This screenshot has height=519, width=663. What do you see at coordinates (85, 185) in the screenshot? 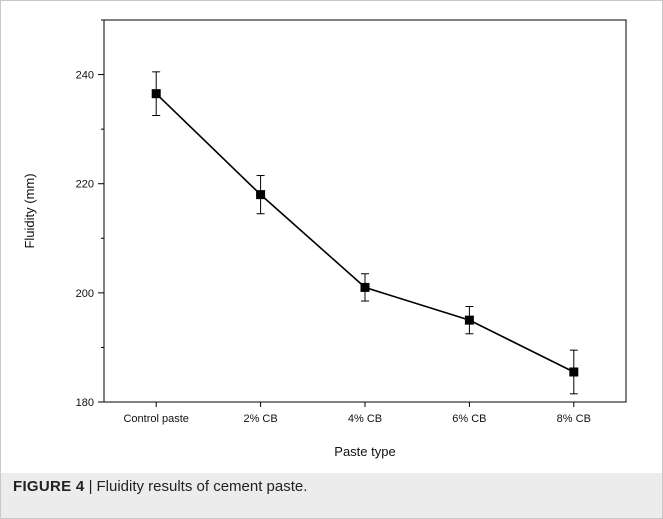
I see `y-tick-label: 220` at bounding box center [85, 185].